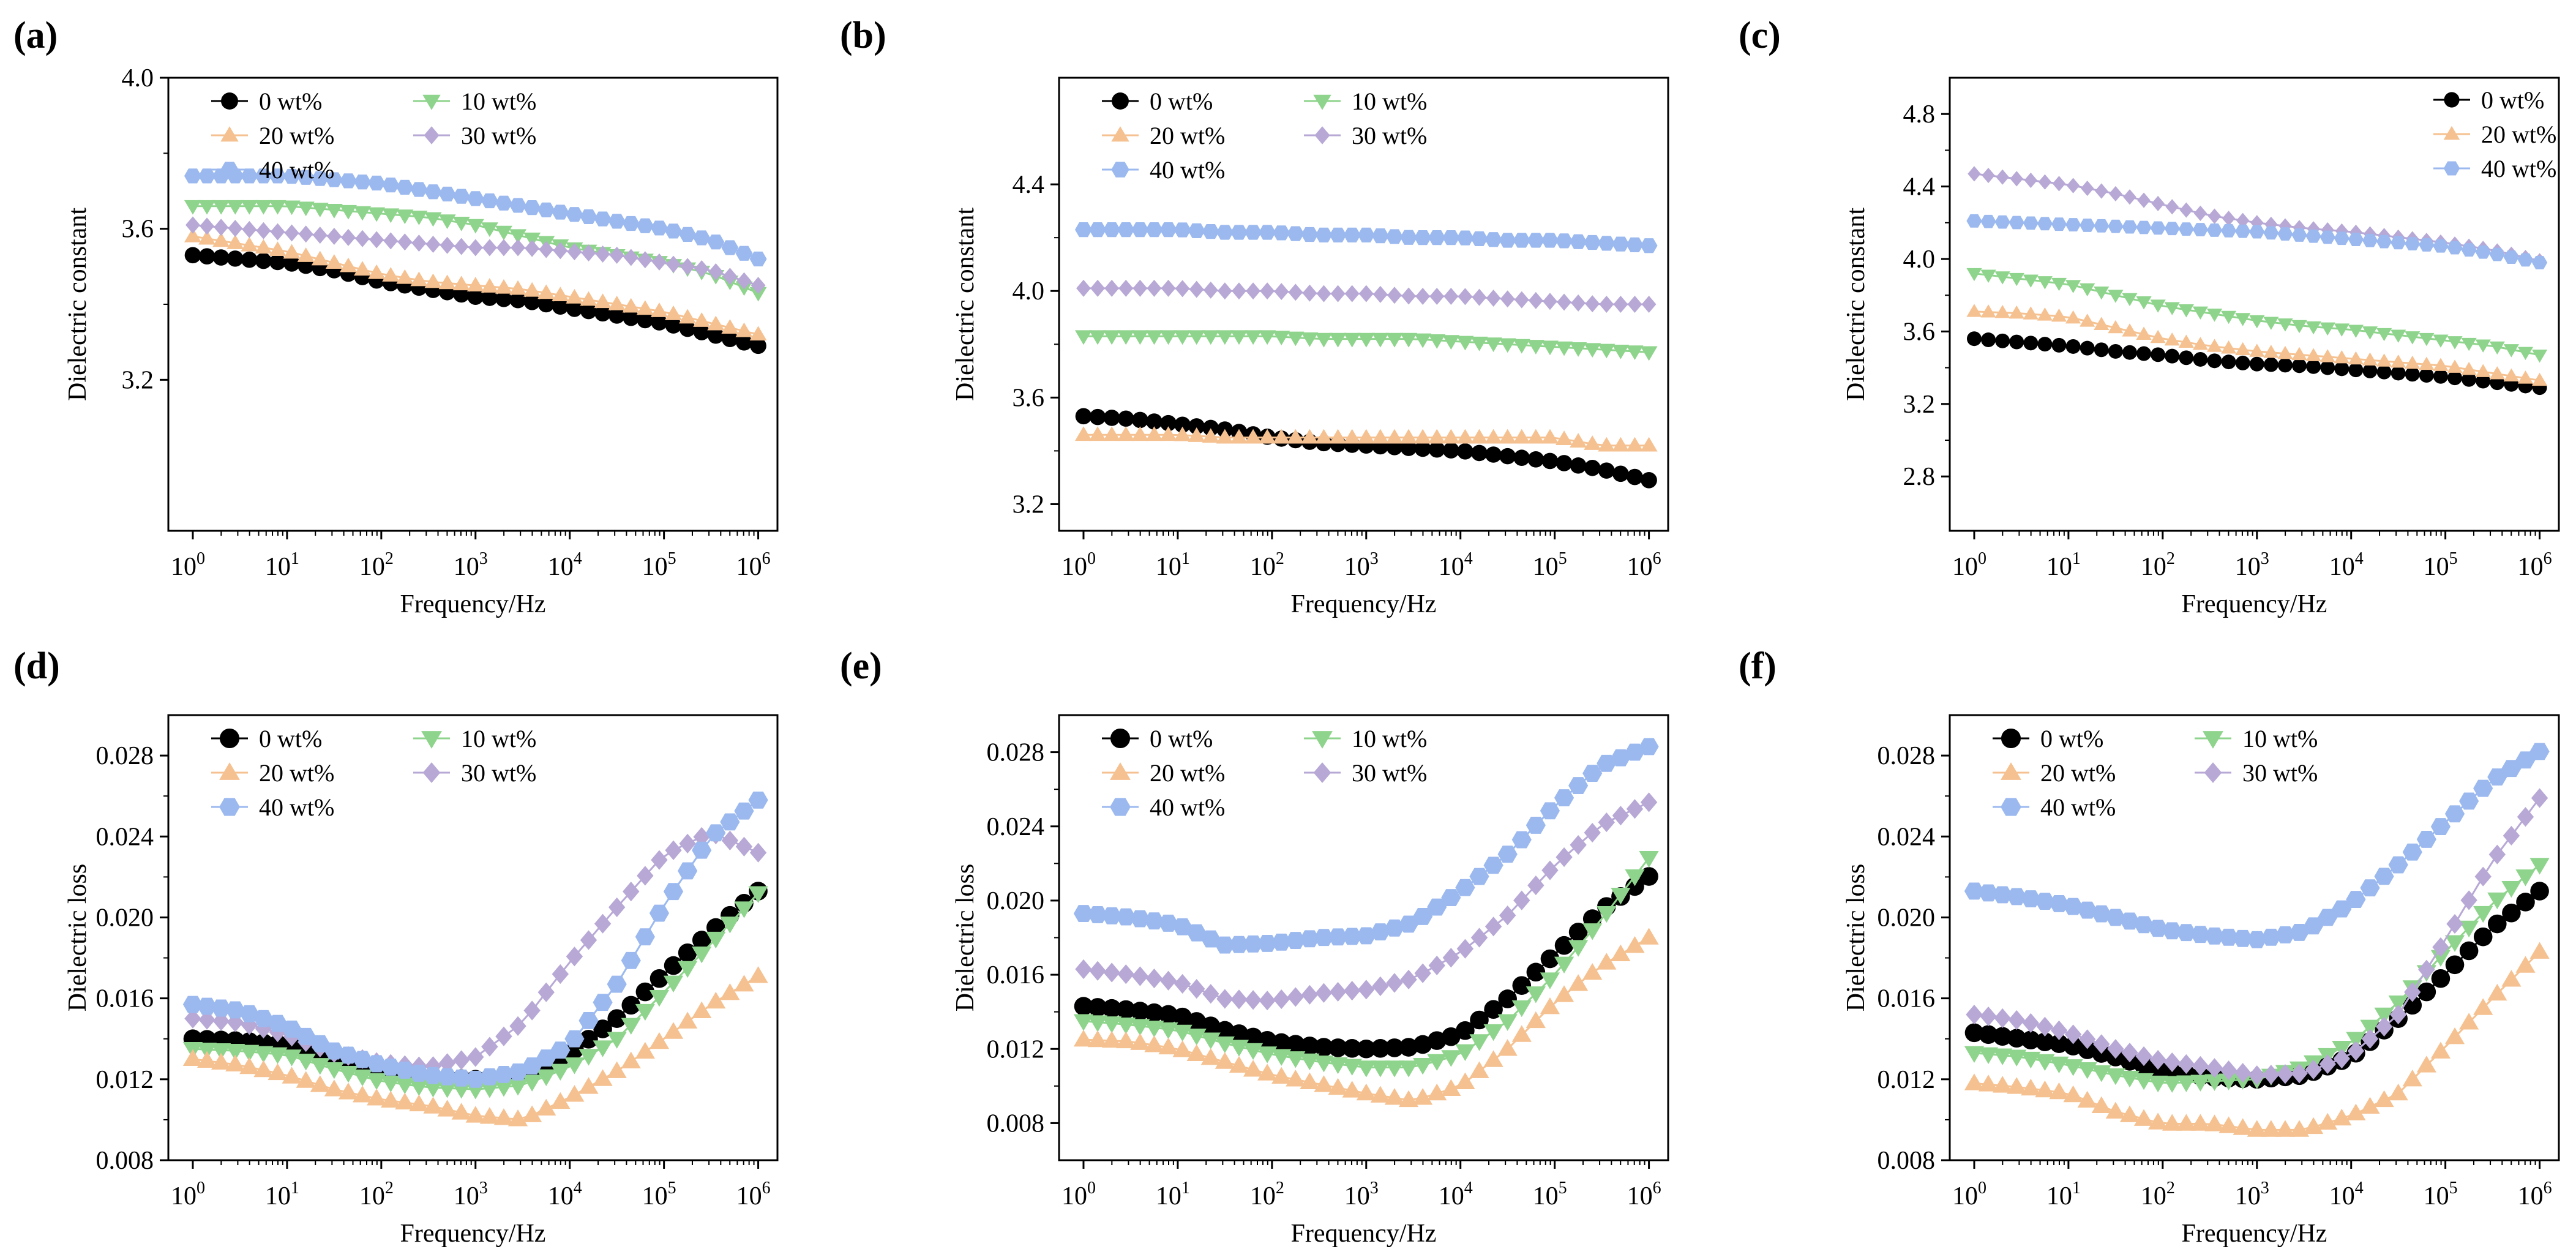 The image size is (2576, 1260). Describe the element at coordinates (2078, 807) in the screenshot. I see `legend-label: 40 wt%` at that location.